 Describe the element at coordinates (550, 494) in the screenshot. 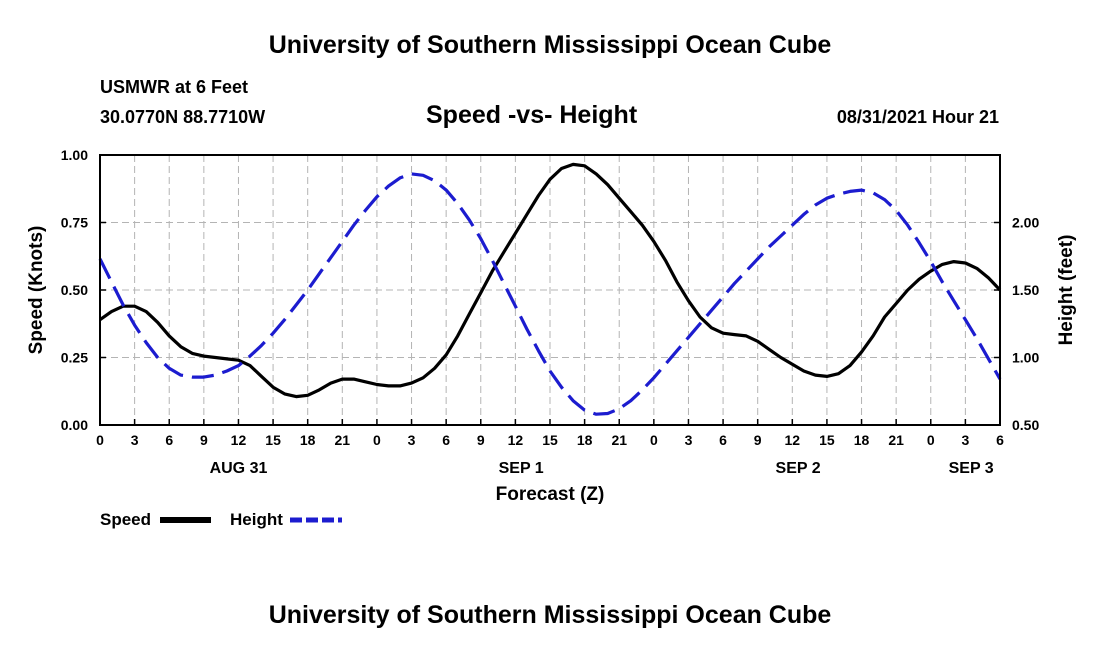

I see `x-axis-label: Forecast (Z)` at that location.